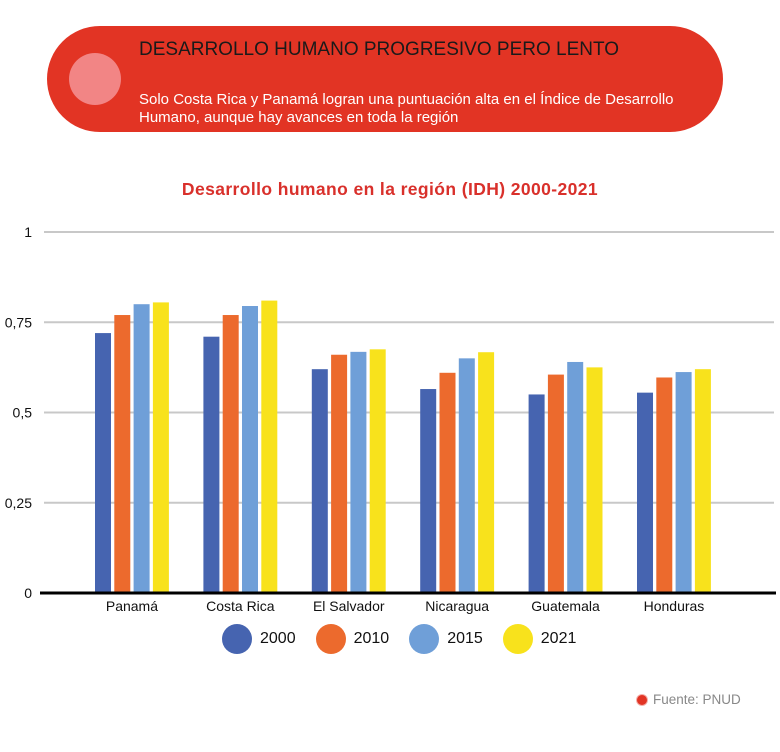 Image resolution: width=780 pixels, height=752 pixels. I want to click on bar-honduras-2010, so click(664, 485).